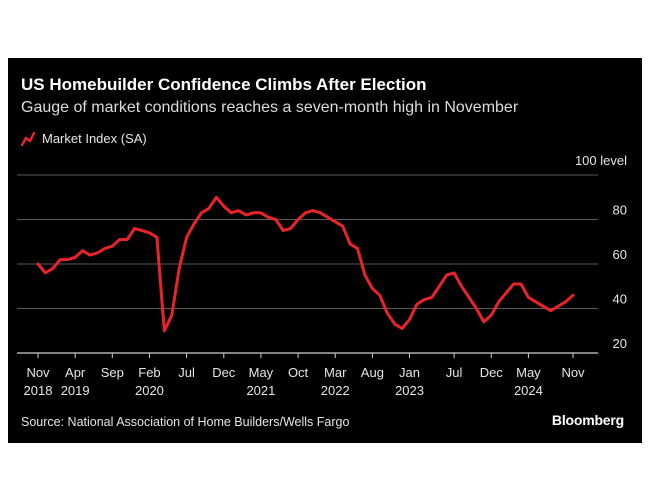 The image size is (650, 502). Describe the element at coordinates (335, 372) in the screenshot. I see `x-tick-label-month: Mar` at that location.